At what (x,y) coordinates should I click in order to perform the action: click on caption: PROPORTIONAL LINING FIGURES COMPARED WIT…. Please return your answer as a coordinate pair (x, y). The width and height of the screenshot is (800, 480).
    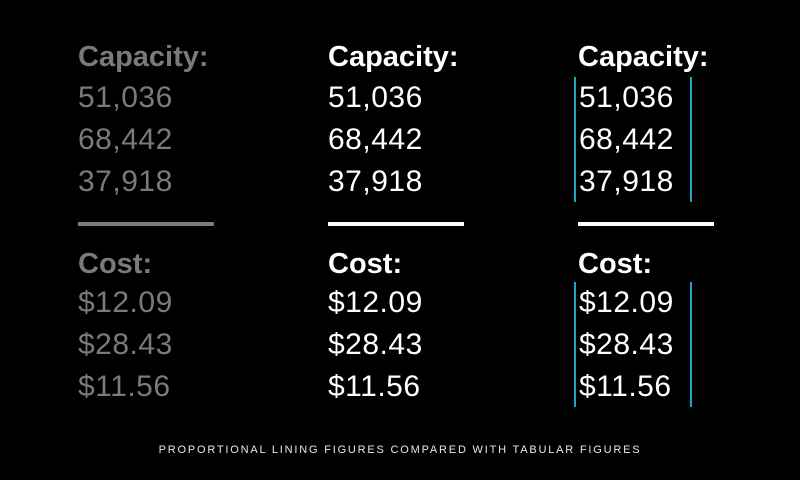
    Looking at the image, I should click on (400, 450).